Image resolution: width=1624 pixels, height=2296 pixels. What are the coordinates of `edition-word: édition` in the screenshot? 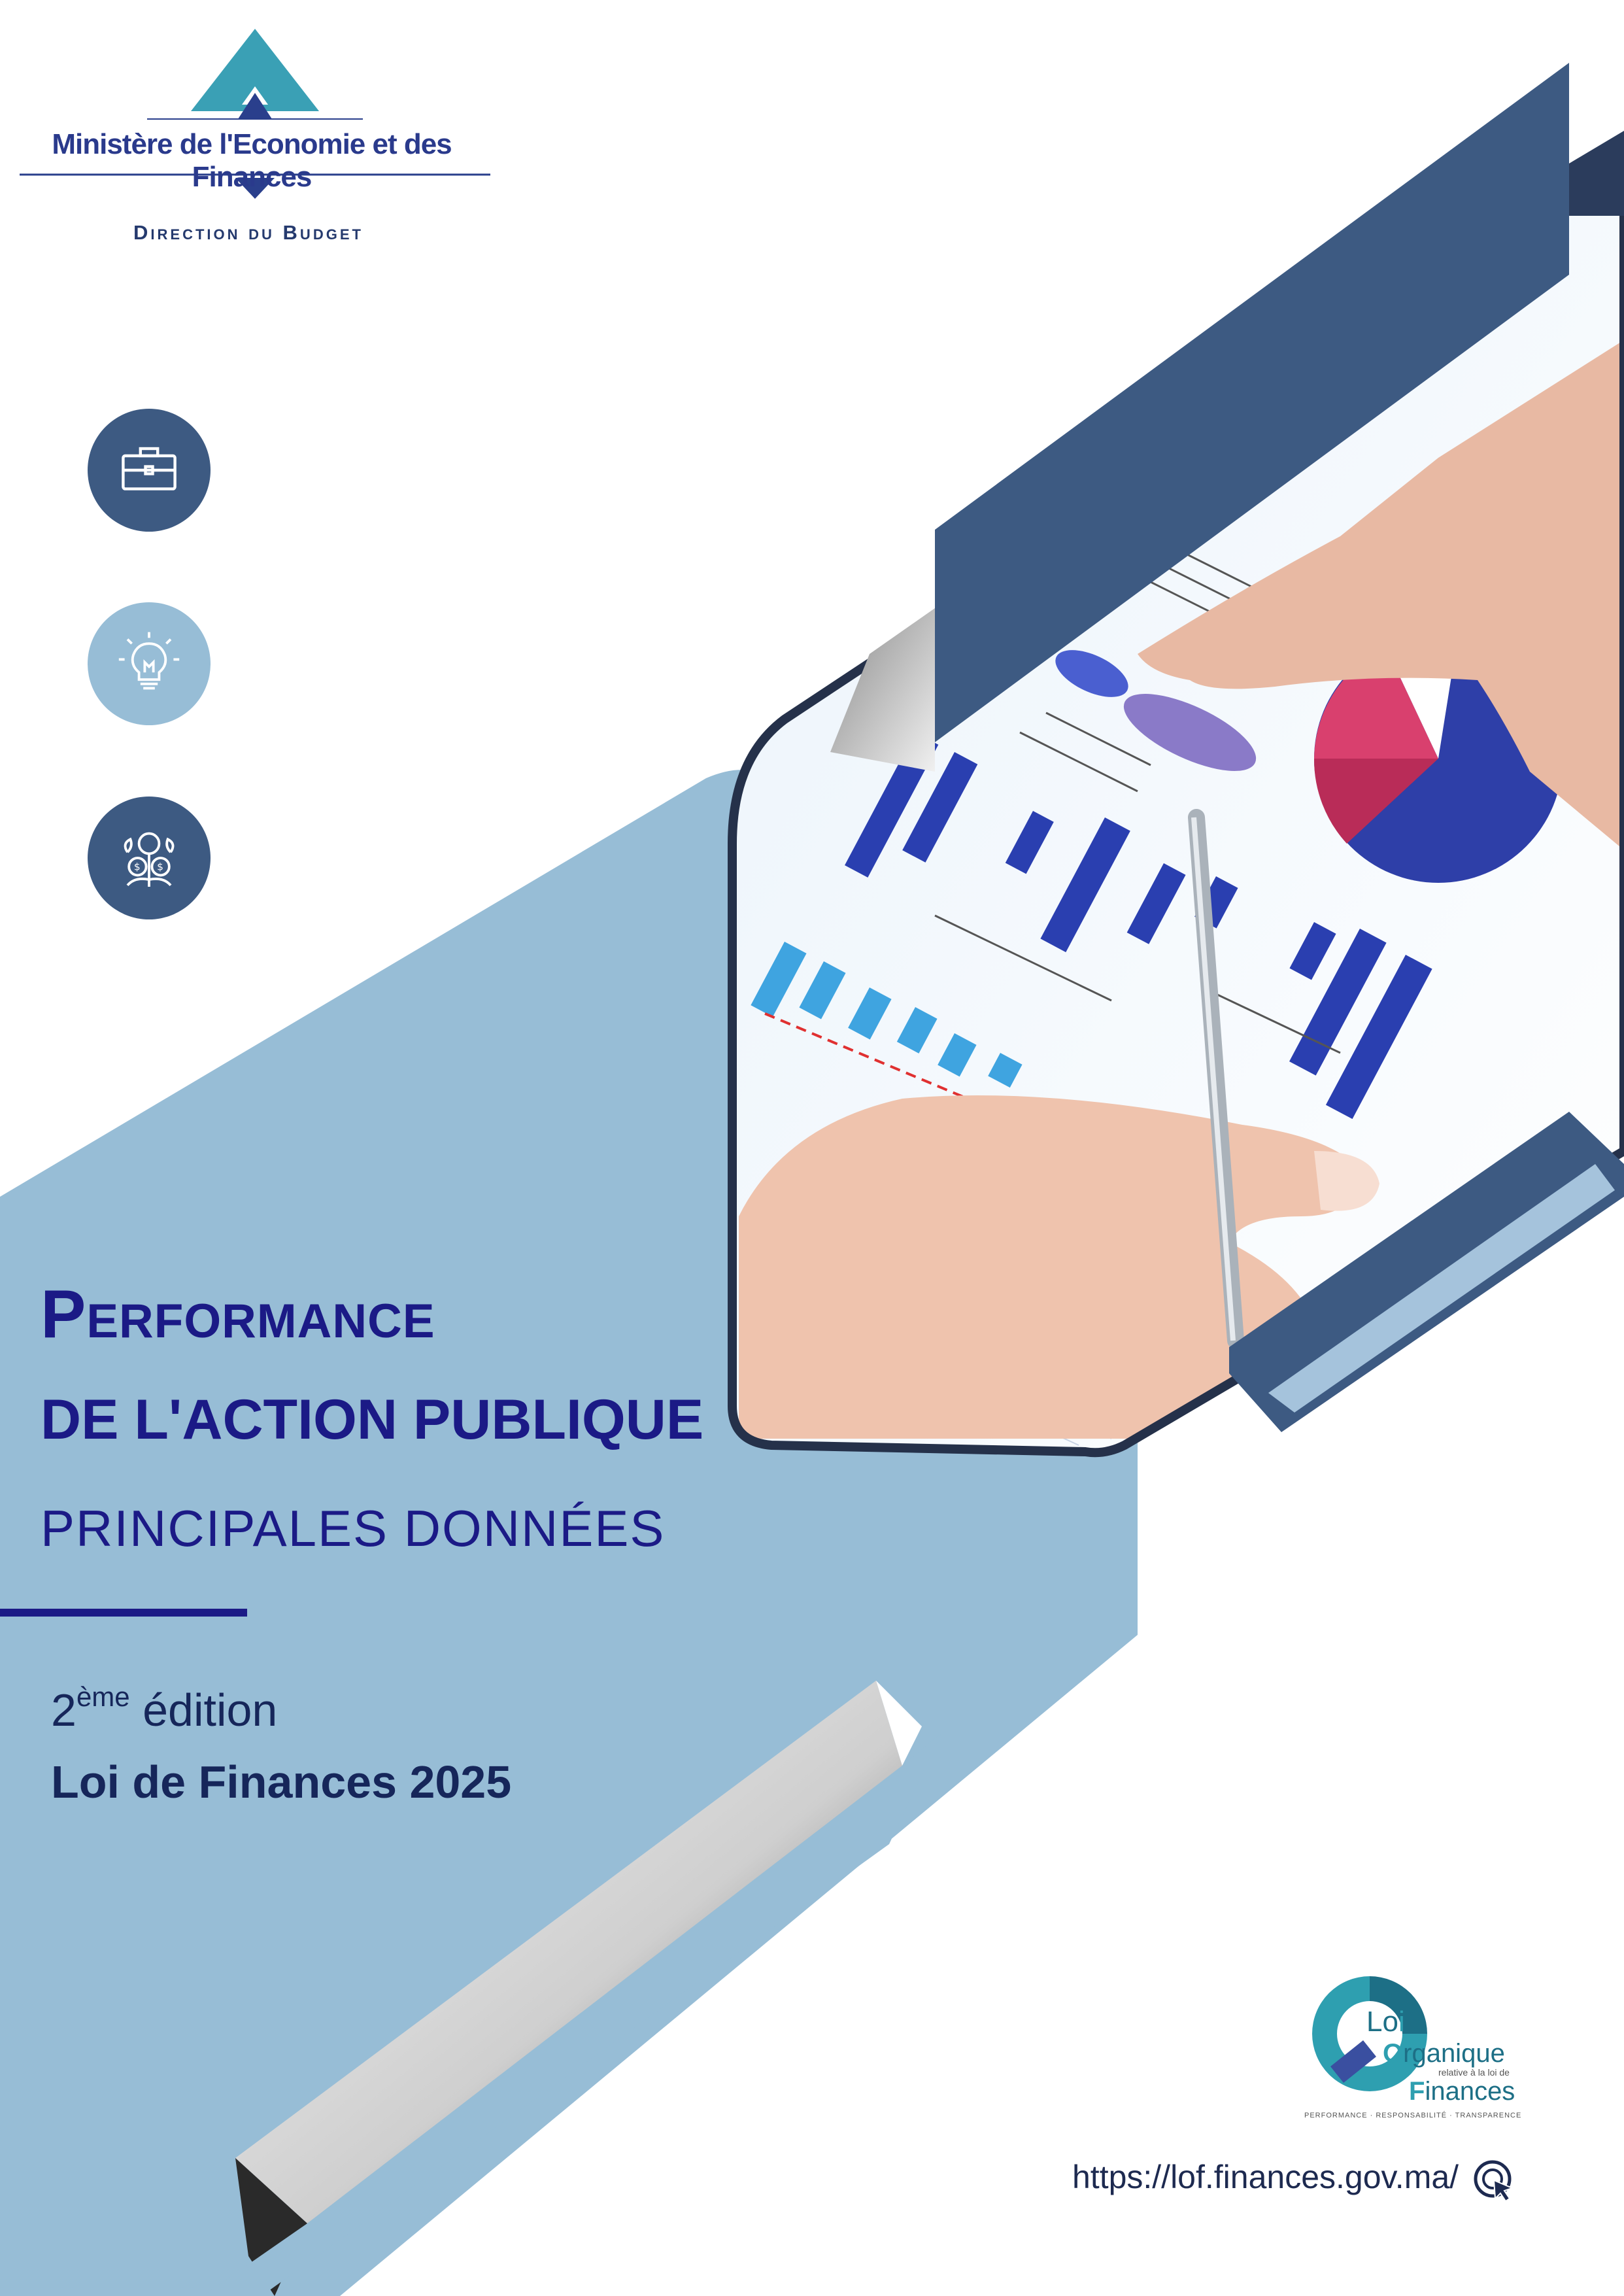 It's located at (203, 1710).